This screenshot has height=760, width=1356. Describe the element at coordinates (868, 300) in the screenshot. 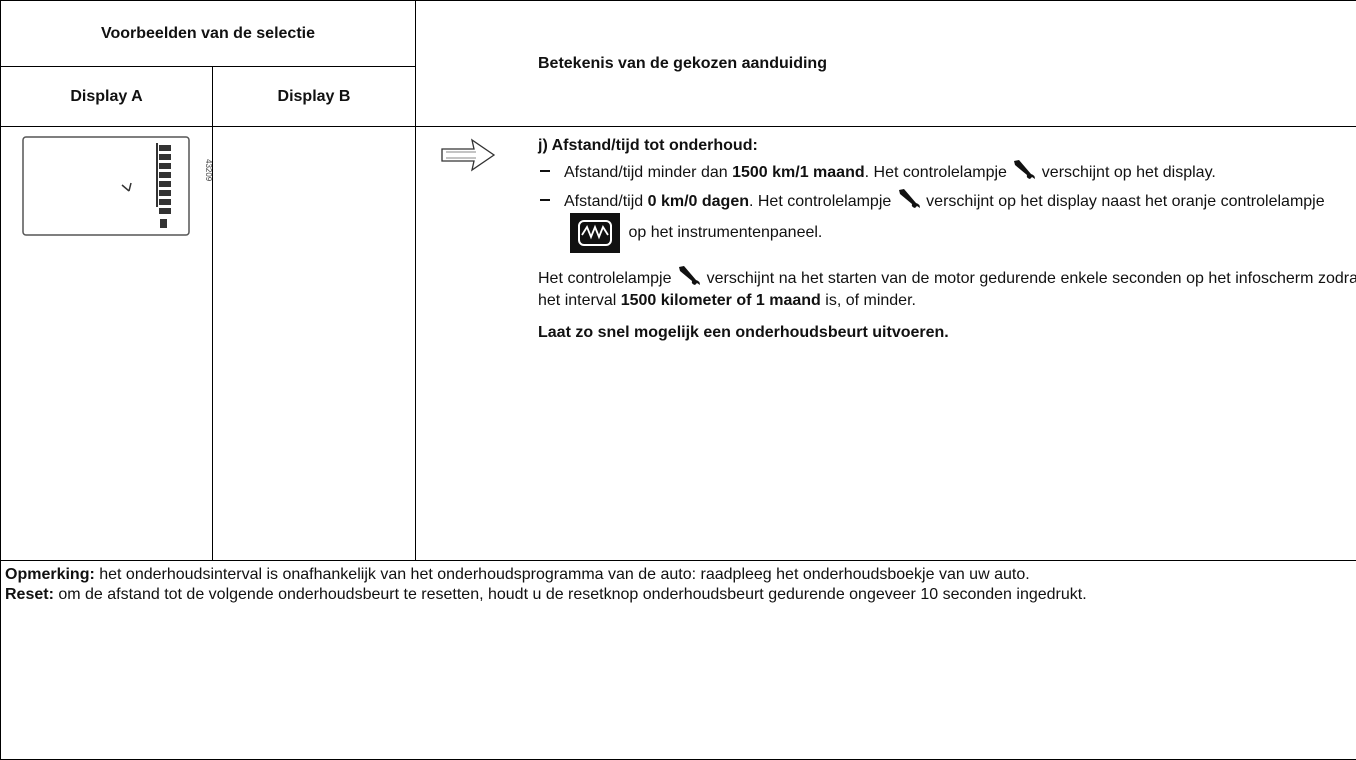

I see `text: is, of minder.` at that location.